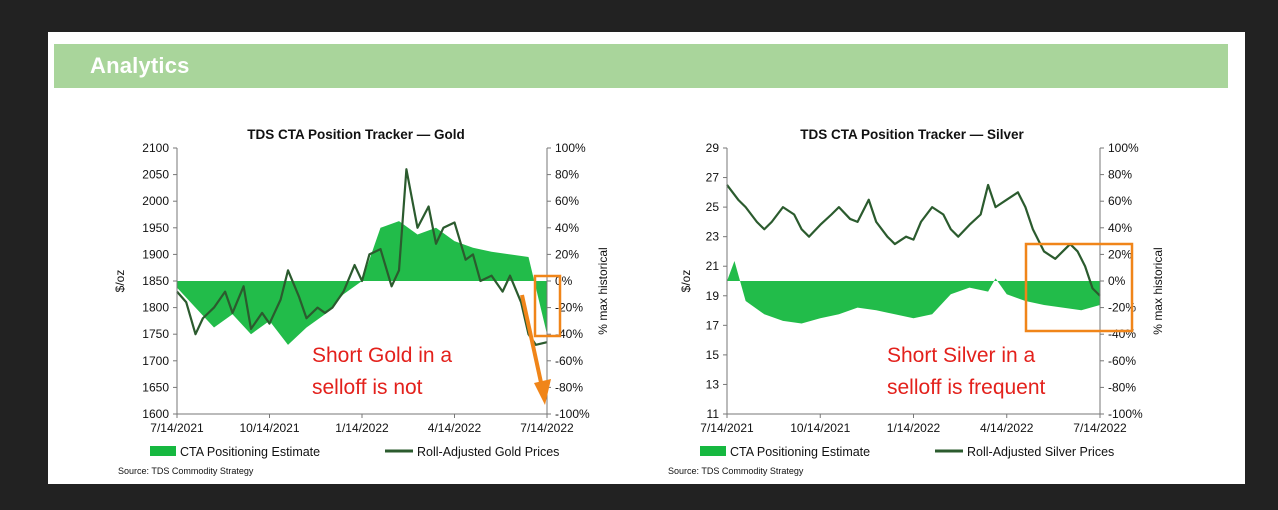  I want to click on y-tick-label: 2050, so click(155, 175).